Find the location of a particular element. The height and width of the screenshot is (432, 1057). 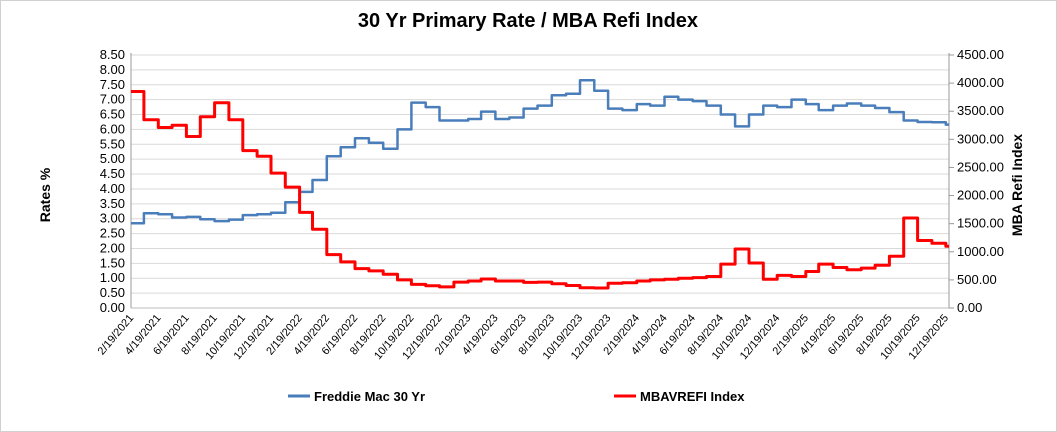

y-tick-label: 1.50 is located at coordinates (112, 262).